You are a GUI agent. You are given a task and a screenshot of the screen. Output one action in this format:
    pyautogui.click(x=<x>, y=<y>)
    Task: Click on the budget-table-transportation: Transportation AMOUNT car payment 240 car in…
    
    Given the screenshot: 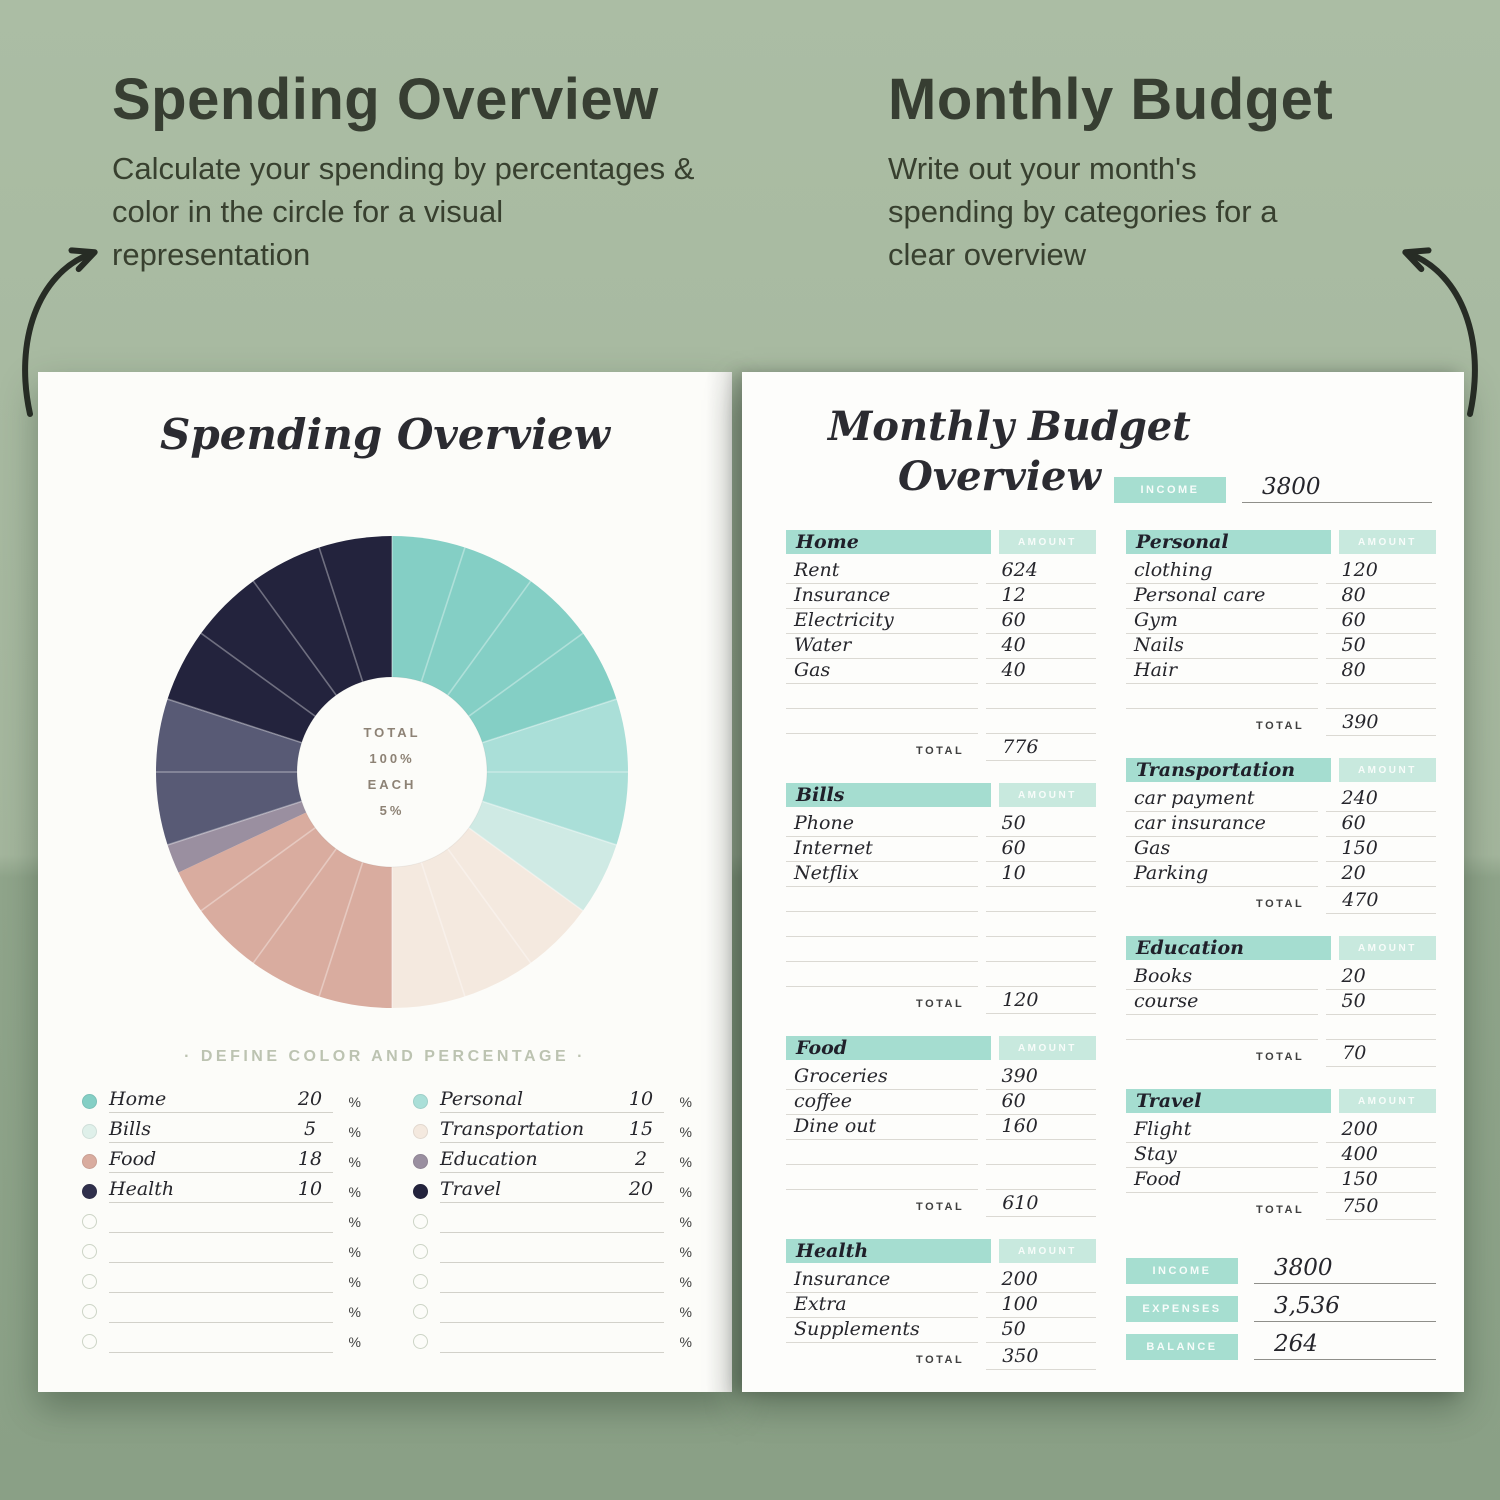 What is the action you would take?
    pyautogui.click(x=1281, y=836)
    